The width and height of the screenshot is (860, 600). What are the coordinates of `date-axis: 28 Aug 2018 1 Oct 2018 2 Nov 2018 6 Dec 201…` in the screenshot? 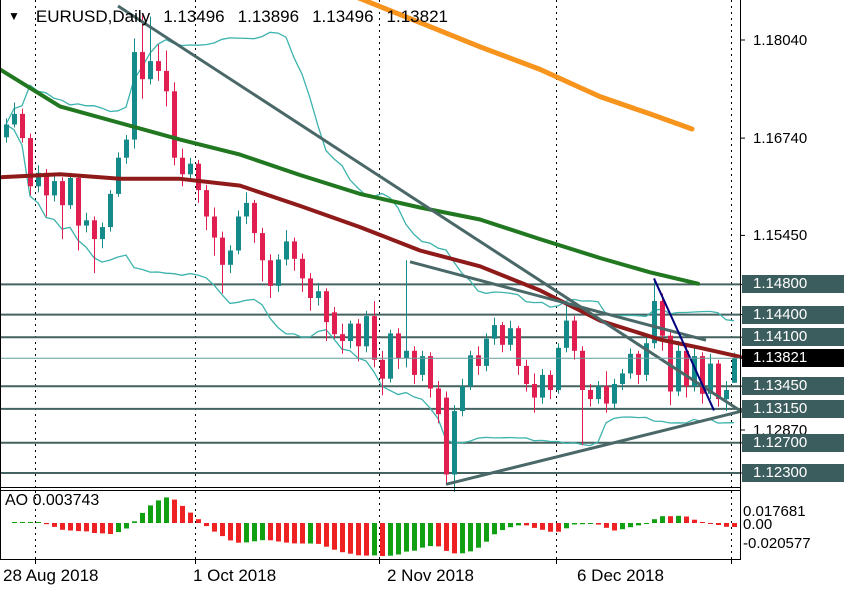 It's located at (430, 581).